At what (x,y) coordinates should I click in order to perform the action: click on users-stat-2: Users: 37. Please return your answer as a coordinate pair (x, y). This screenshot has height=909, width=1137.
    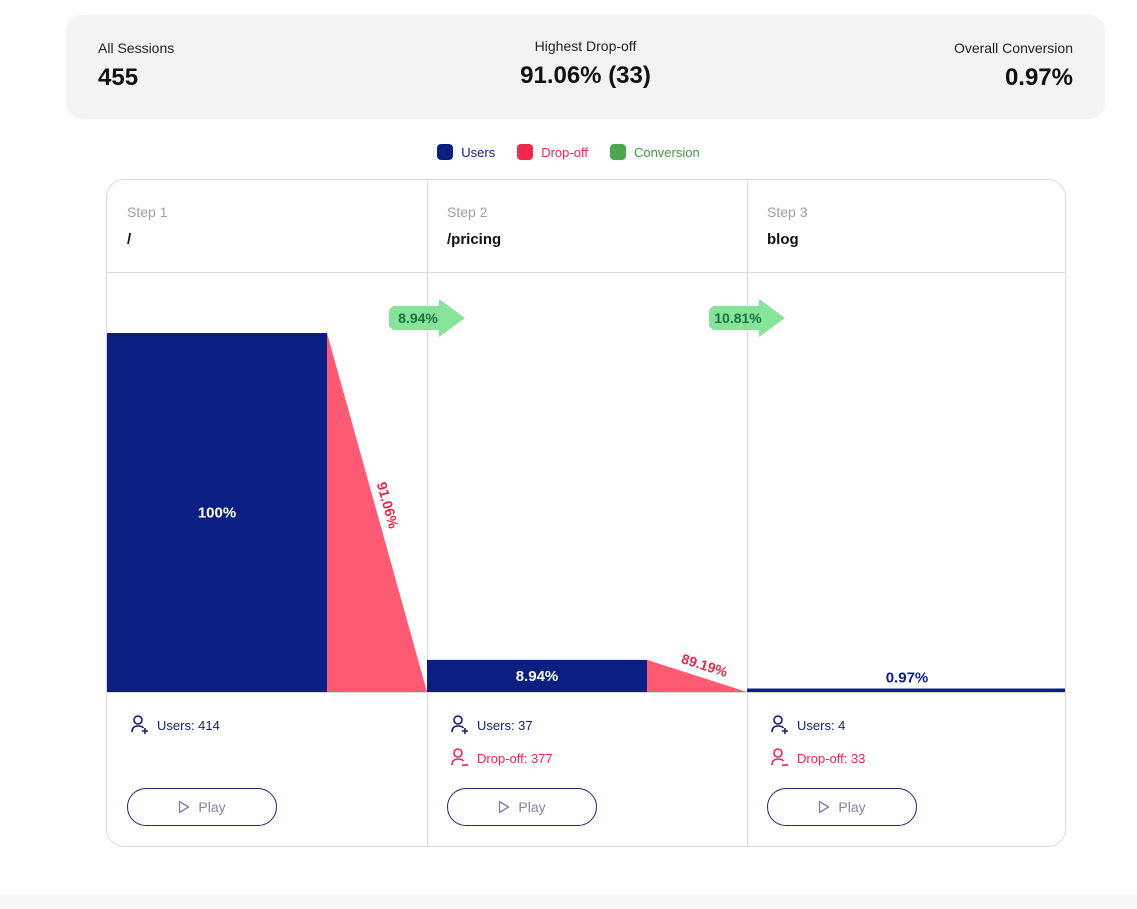
    Looking at the image, I should click on (492, 725).